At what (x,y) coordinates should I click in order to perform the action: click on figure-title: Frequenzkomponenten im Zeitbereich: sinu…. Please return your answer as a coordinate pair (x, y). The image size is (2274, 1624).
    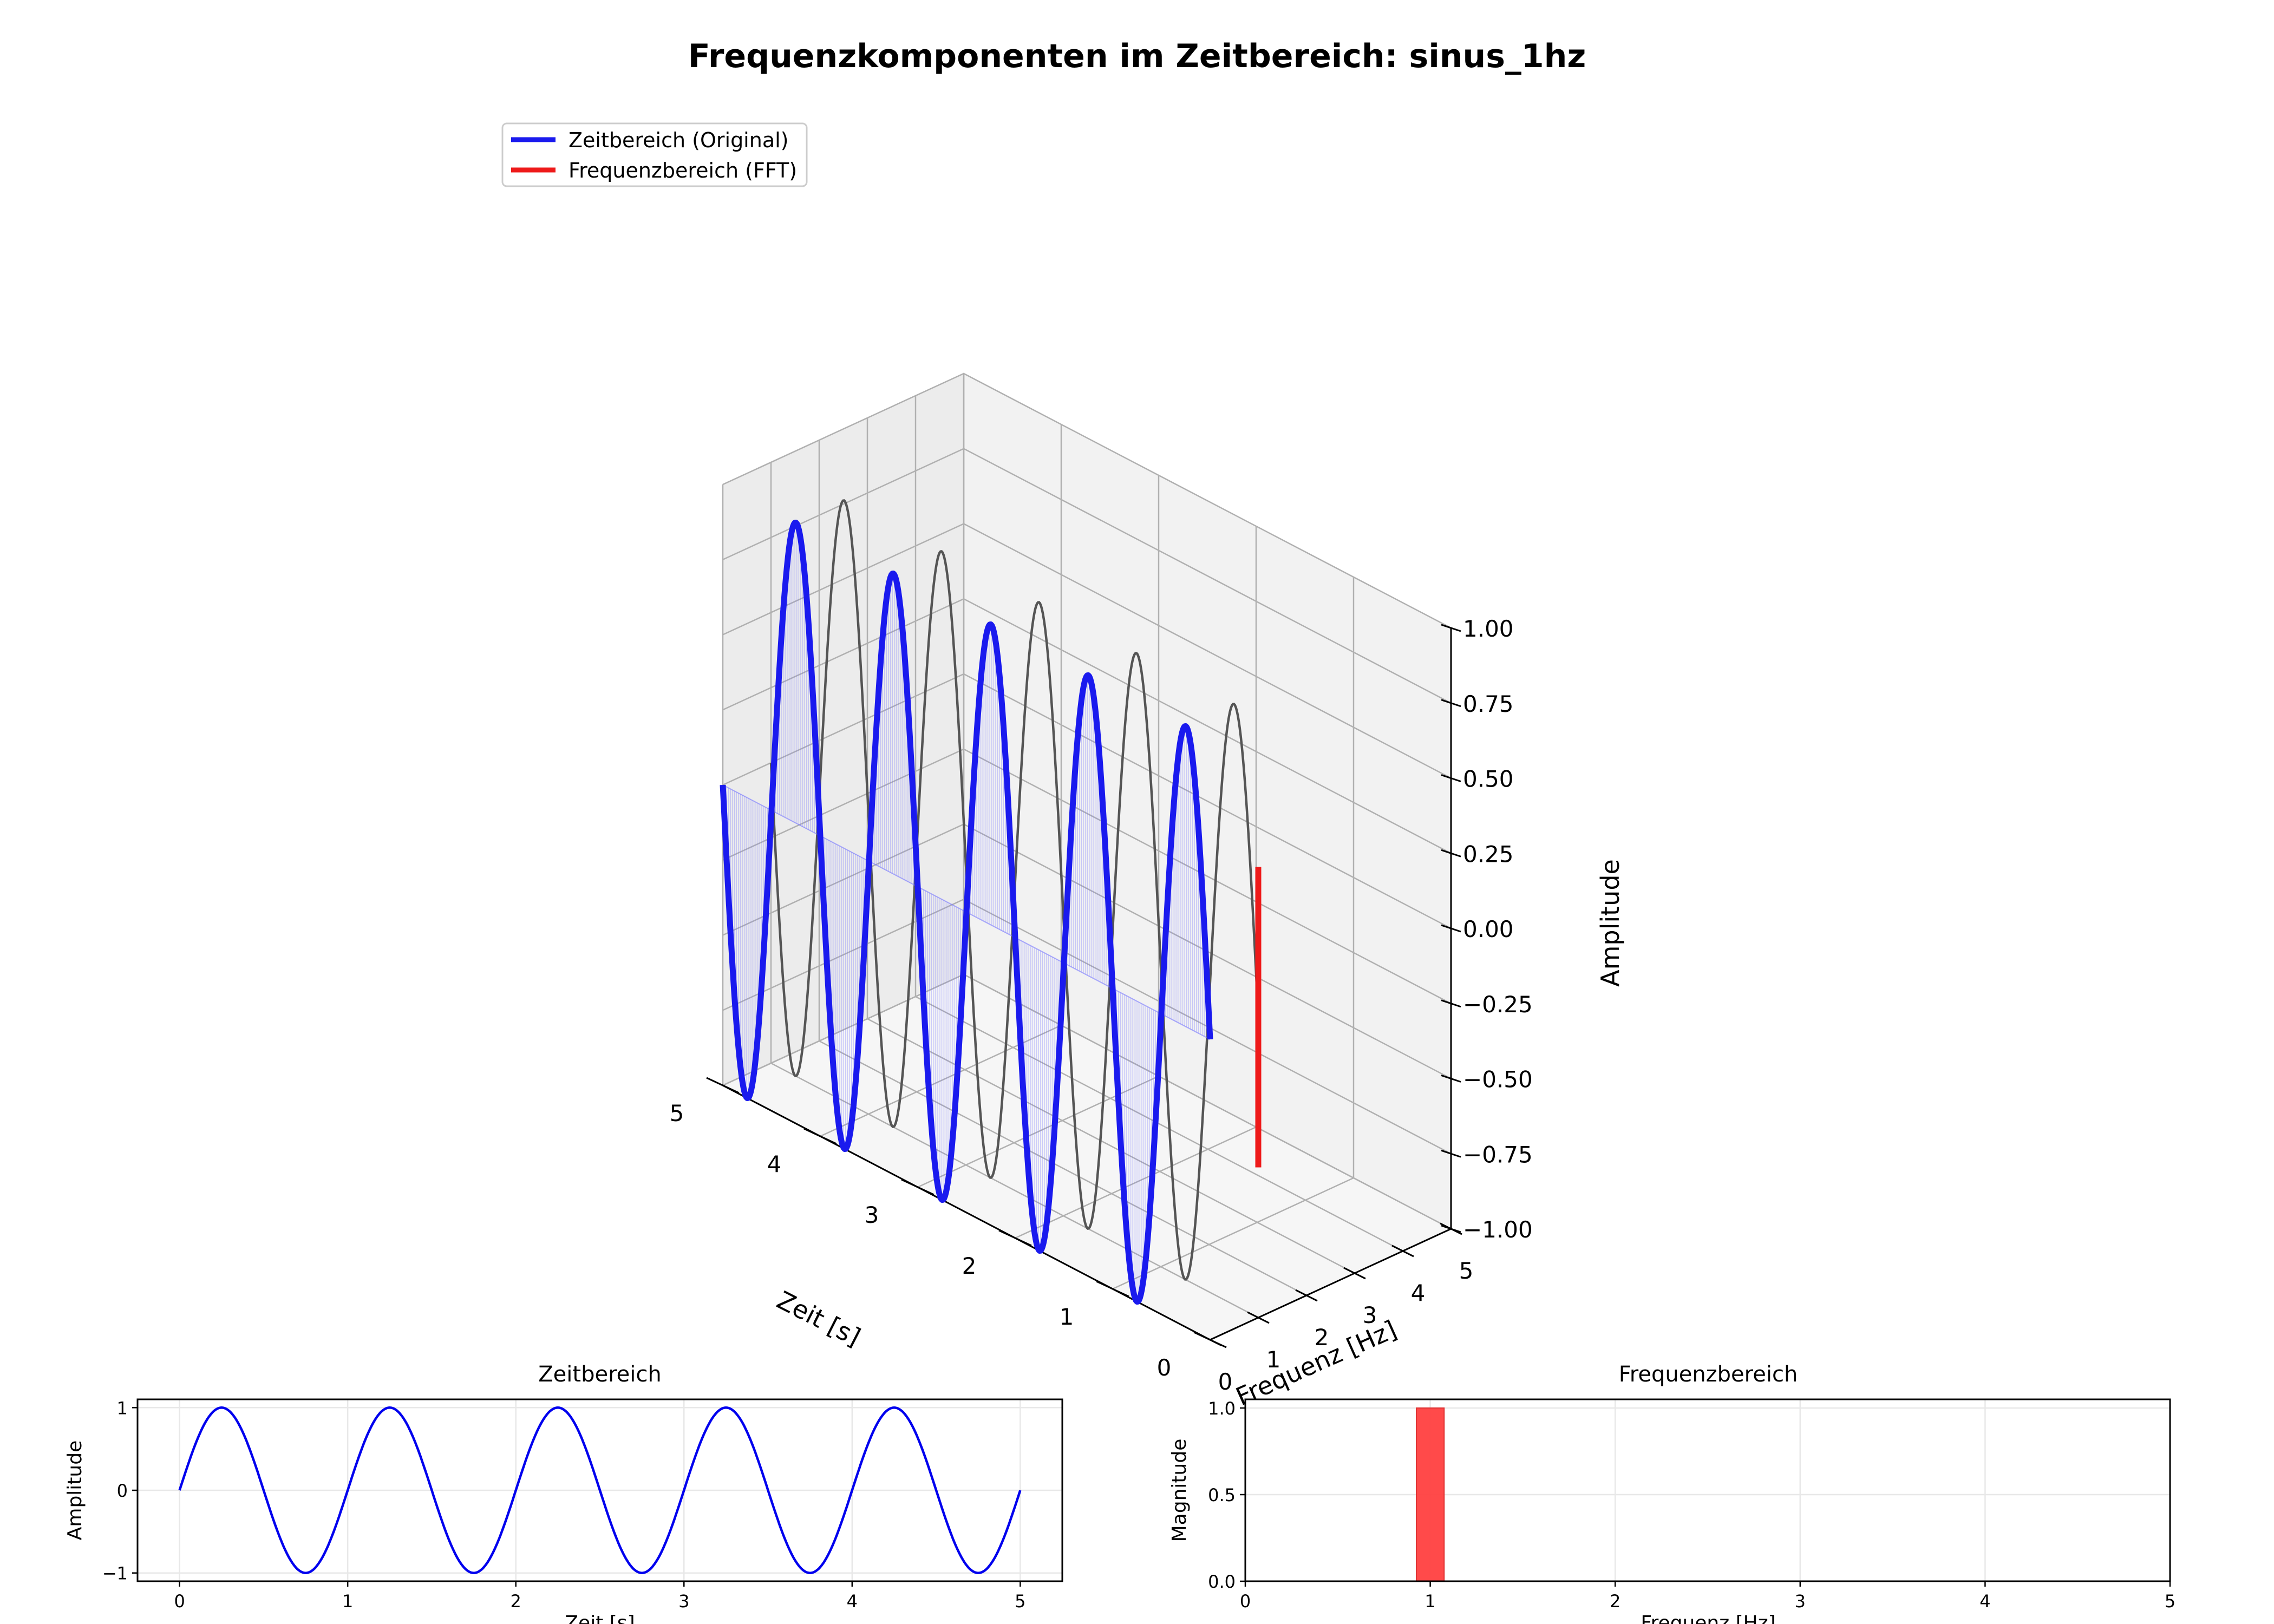
    Looking at the image, I should click on (1137, 56).